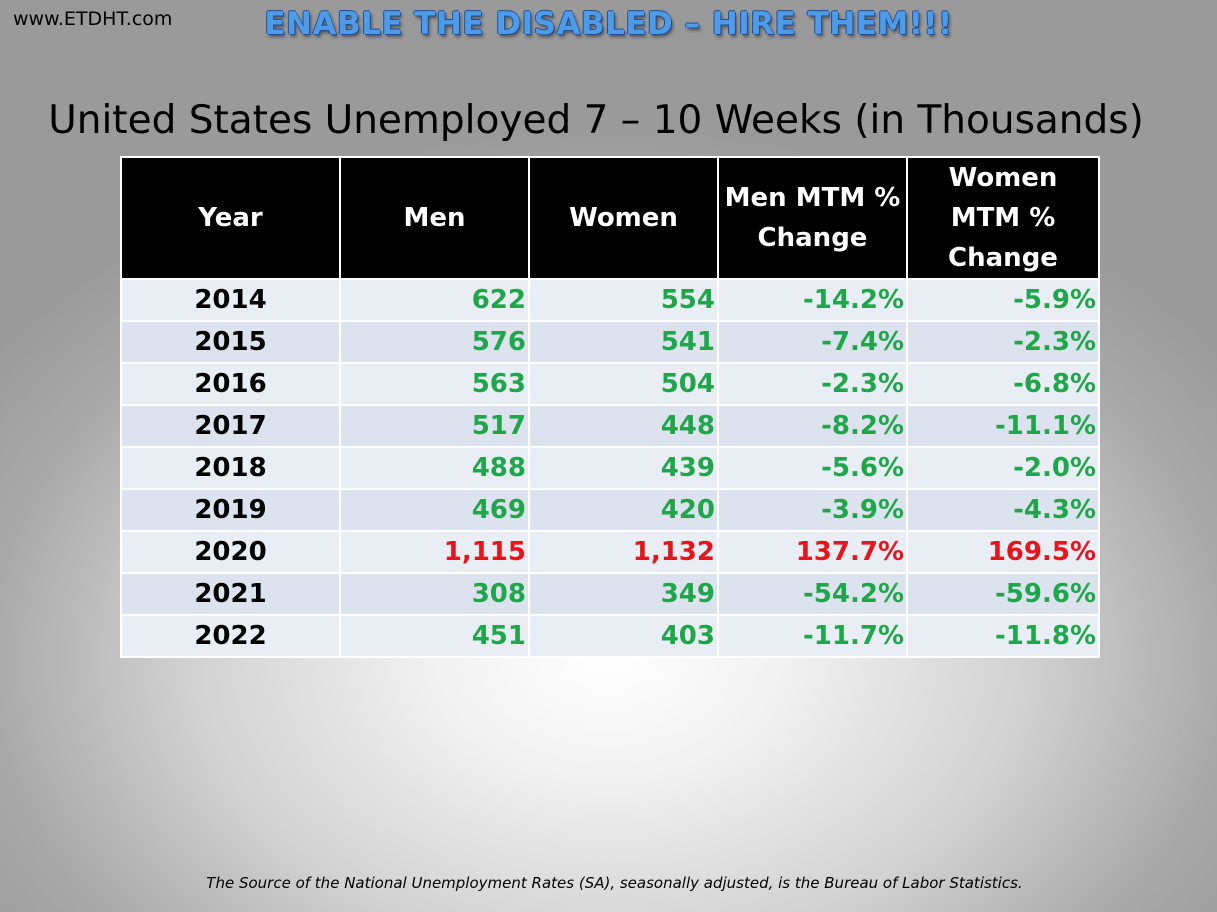  I want to click on men-cell: 1,115, so click(434, 552).